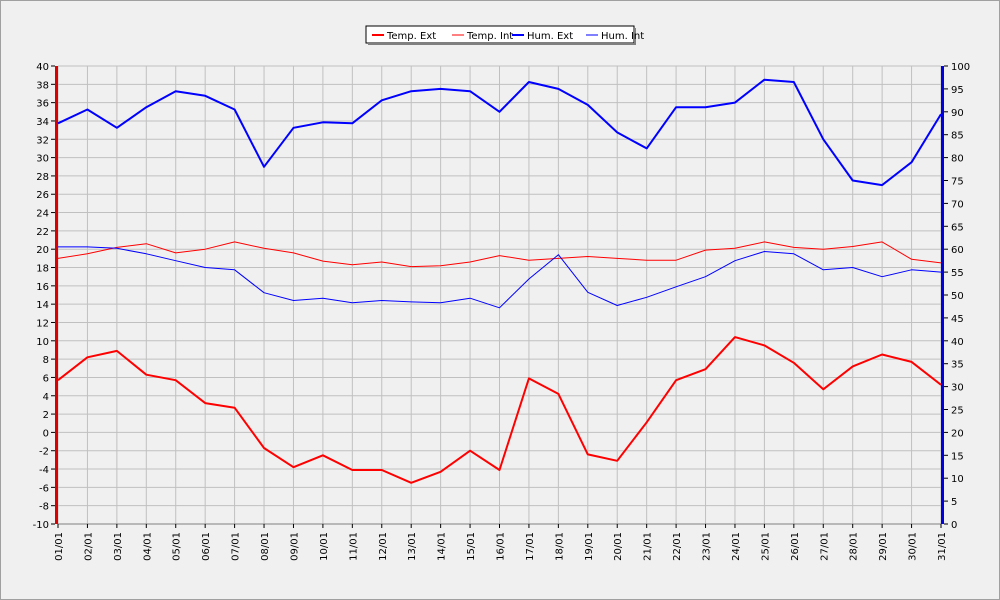 The image size is (1000, 600). Describe the element at coordinates (42, 305) in the screenshot. I see `left-tick-label: 14` at that location.